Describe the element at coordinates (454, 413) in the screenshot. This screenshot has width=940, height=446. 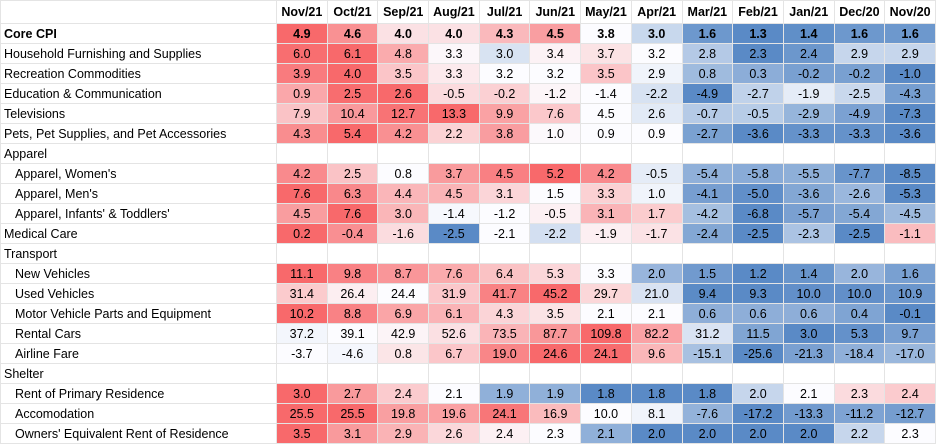
I see `value-cell: 19.6` at that location.